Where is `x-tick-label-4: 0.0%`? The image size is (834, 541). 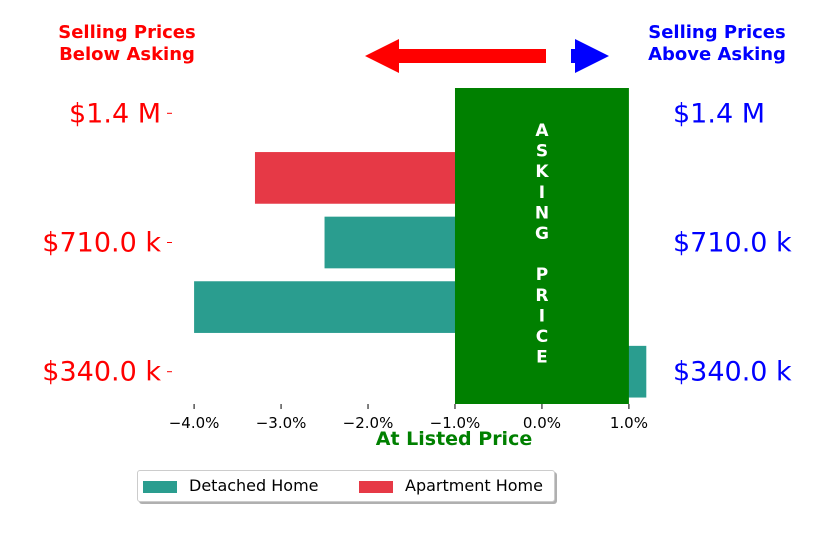 x-tick-label-4: 0.0% is located at coordinates (542, 423).